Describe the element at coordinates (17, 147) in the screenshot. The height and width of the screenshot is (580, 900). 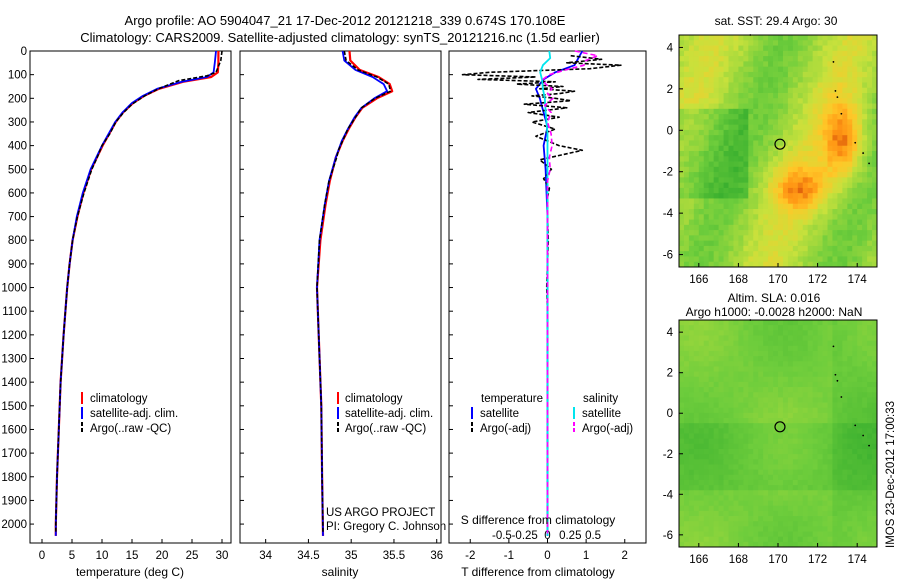
I see `depth-tick-label: 400` at that location.